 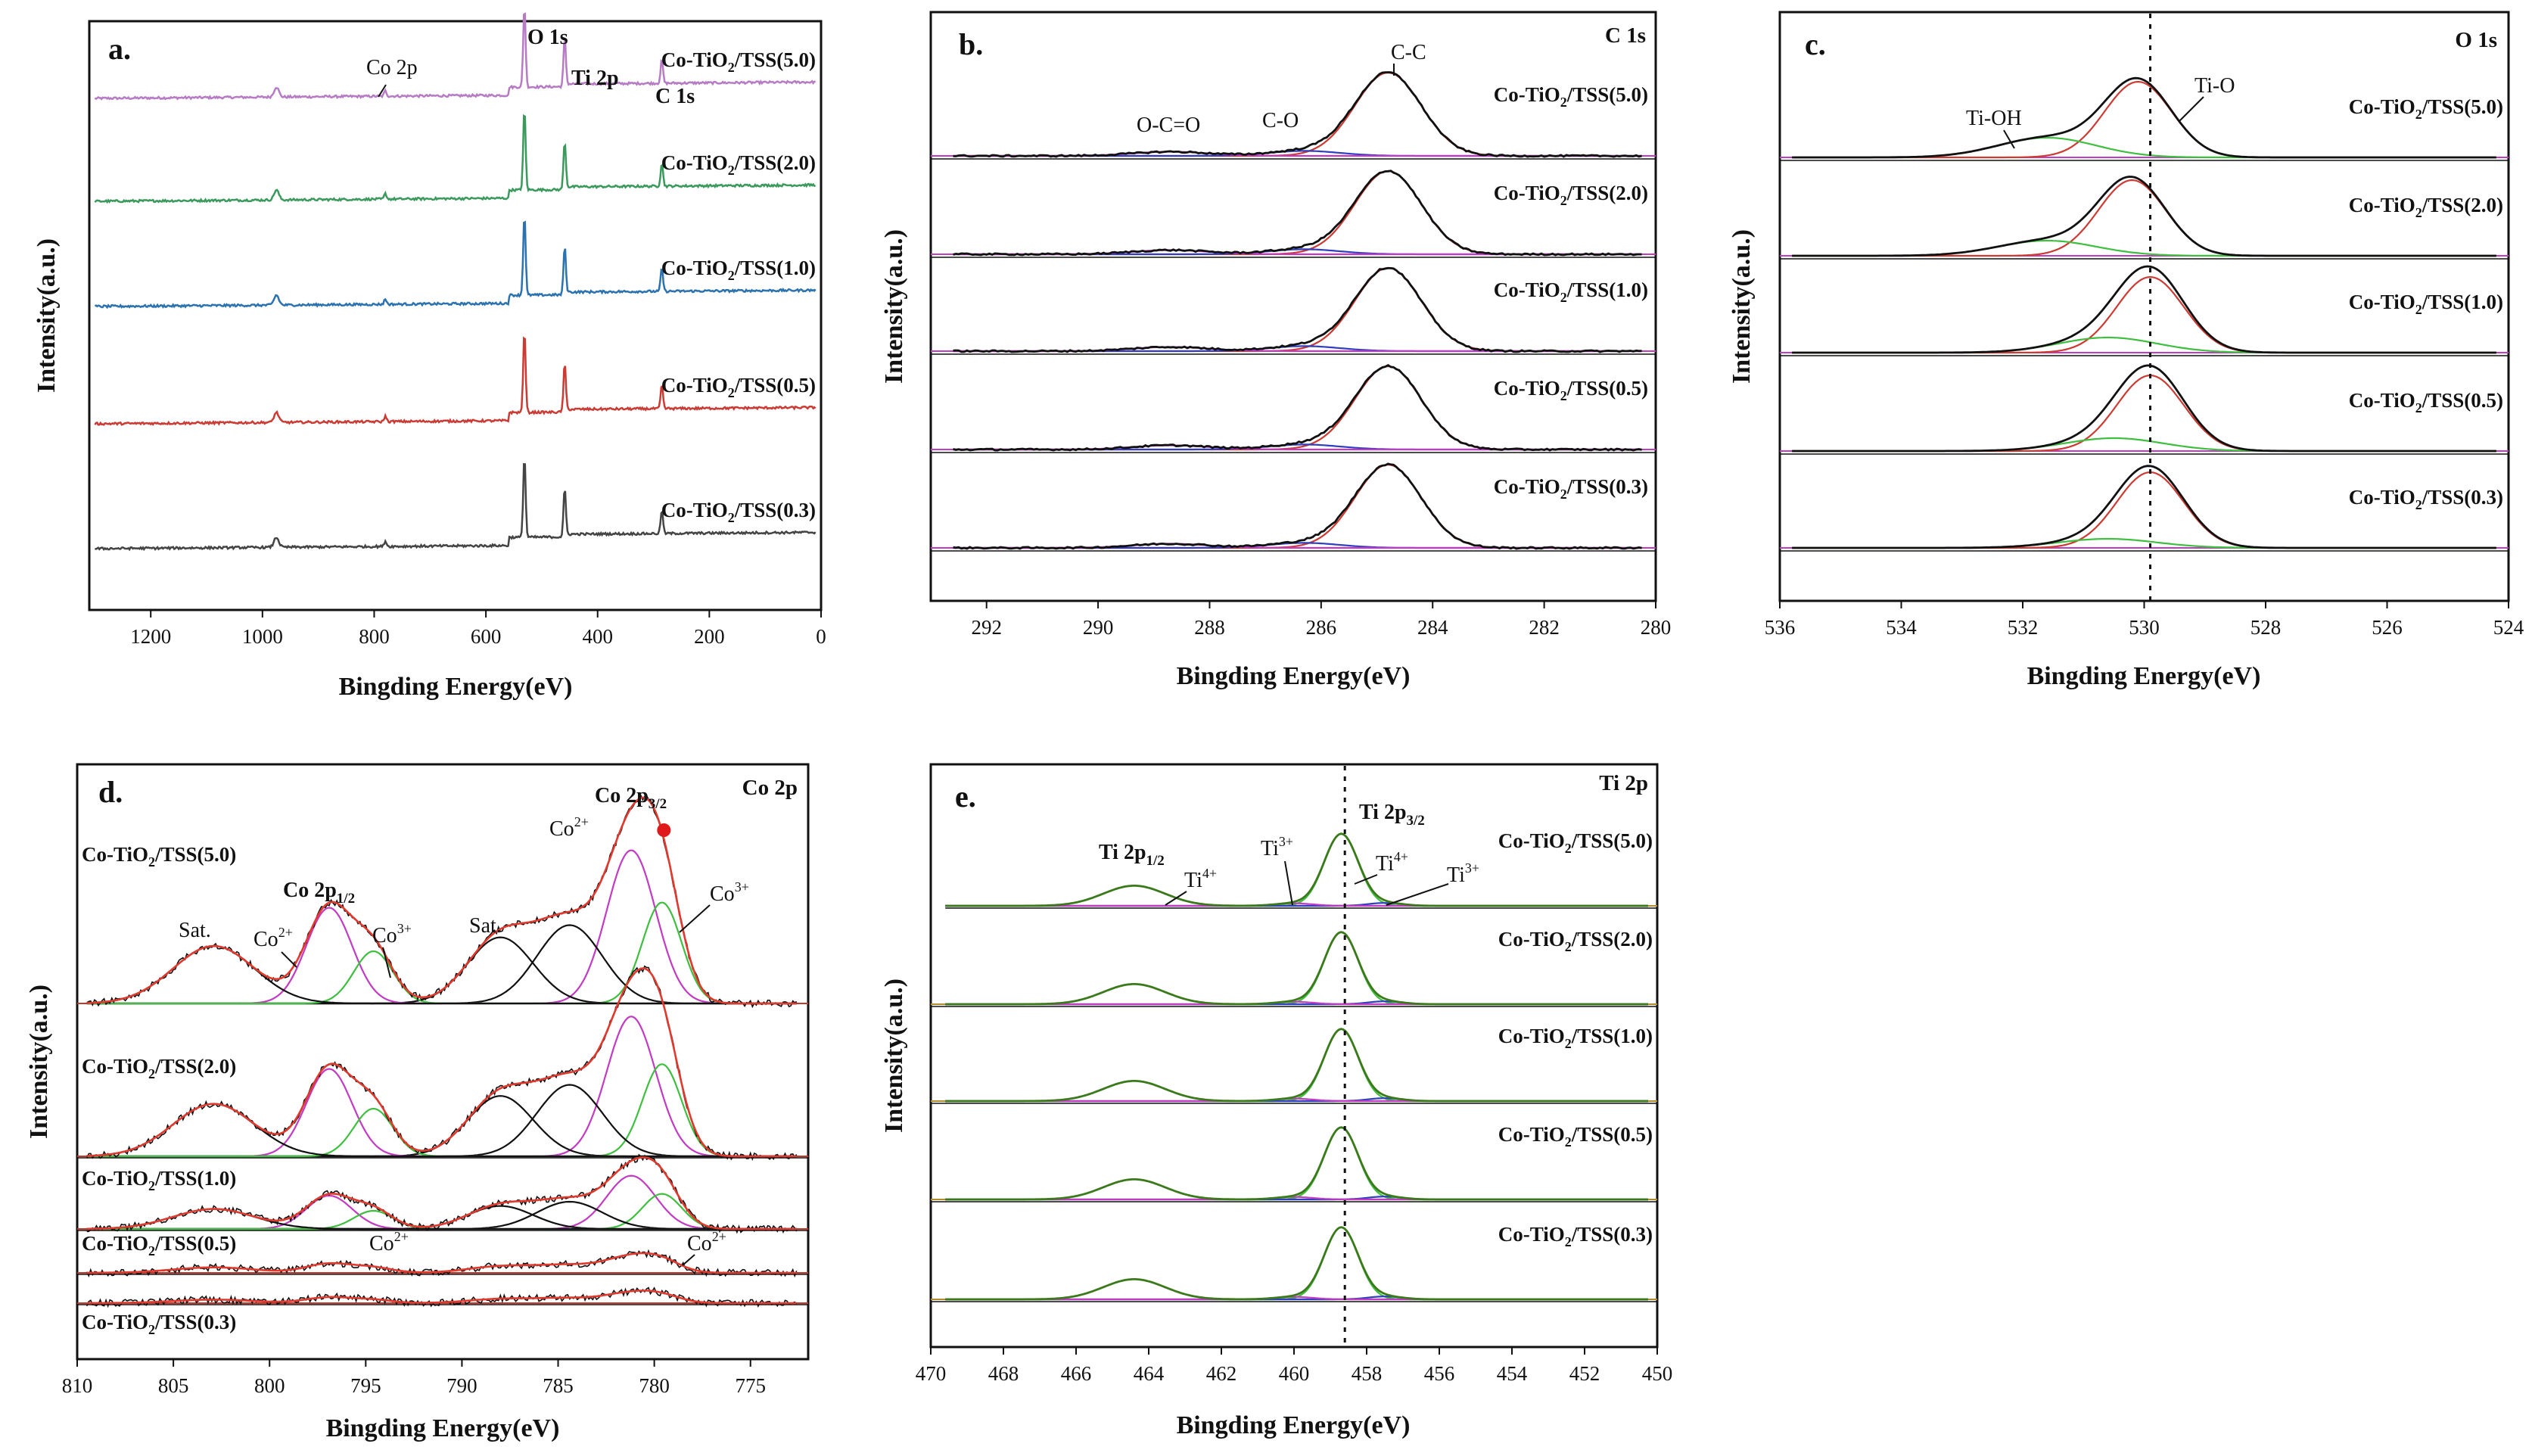 I want to click on panel-b-xtick-label: 286, so click(x=1321, y=627).